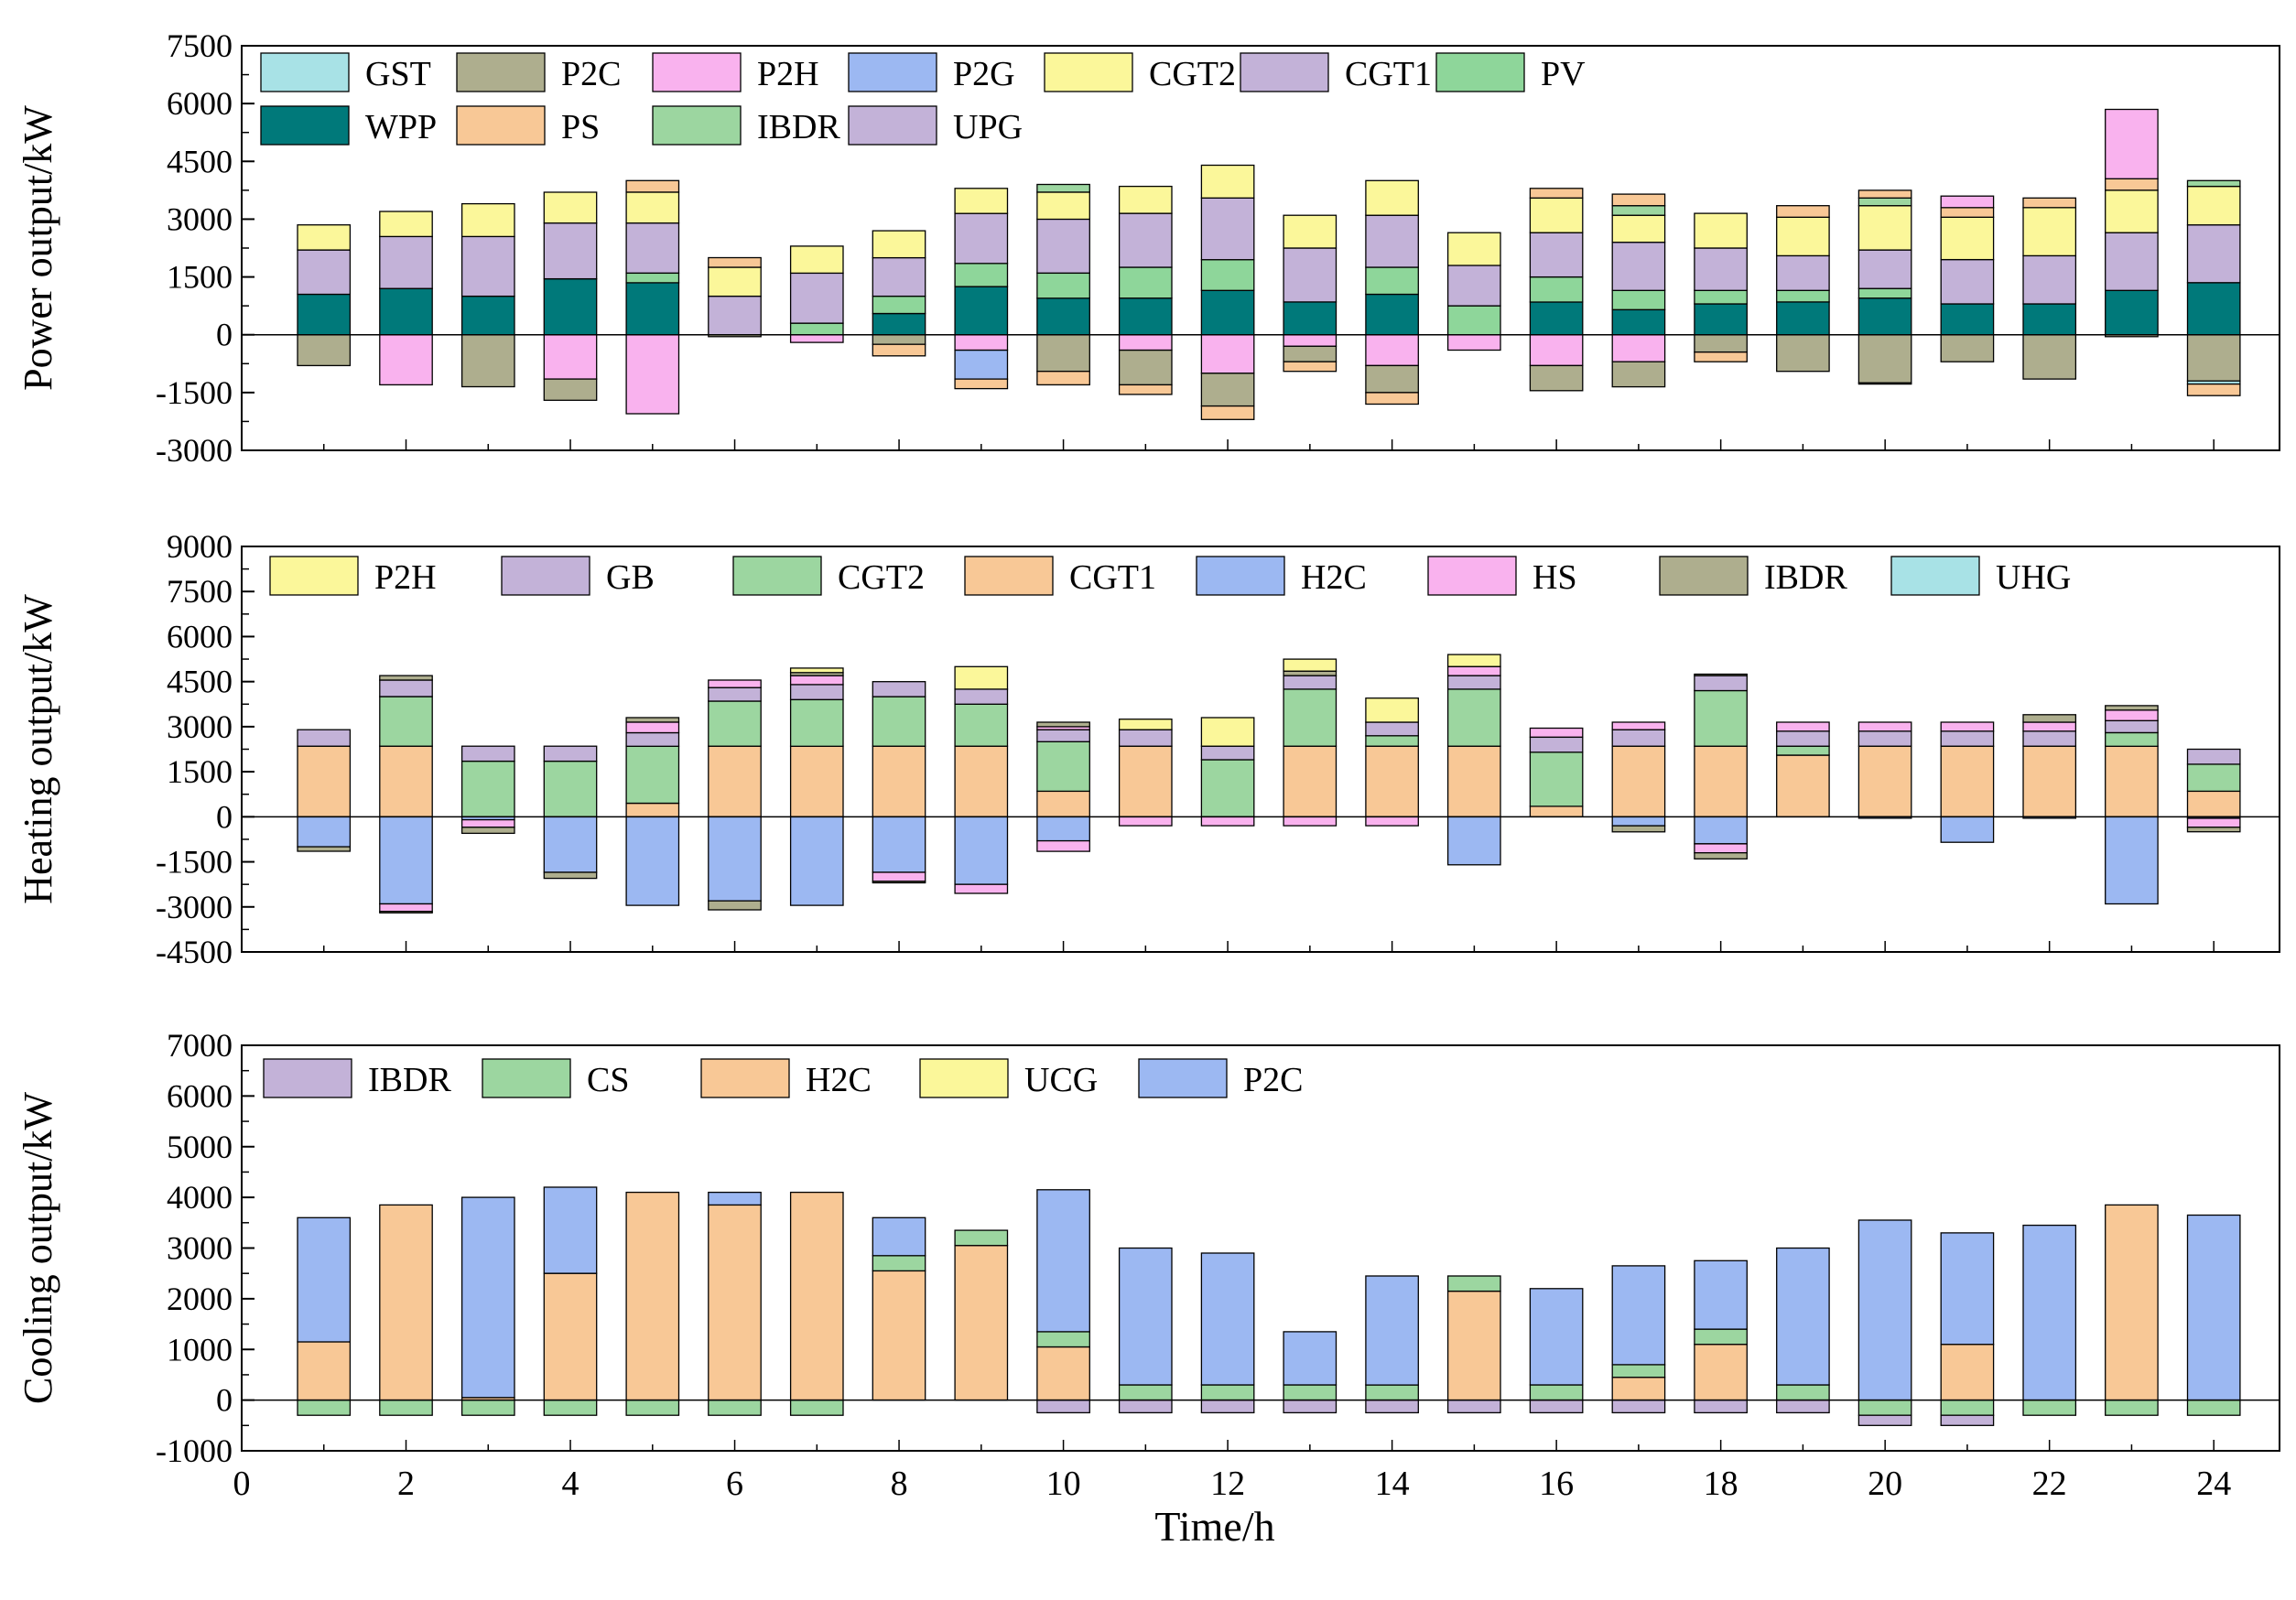 The image size is (2296, 1600). What do you see at coordinates (1473, 661) in the screenshot?
I see `heating-bar-p2h-h15` at bounding box center [1473, 661].